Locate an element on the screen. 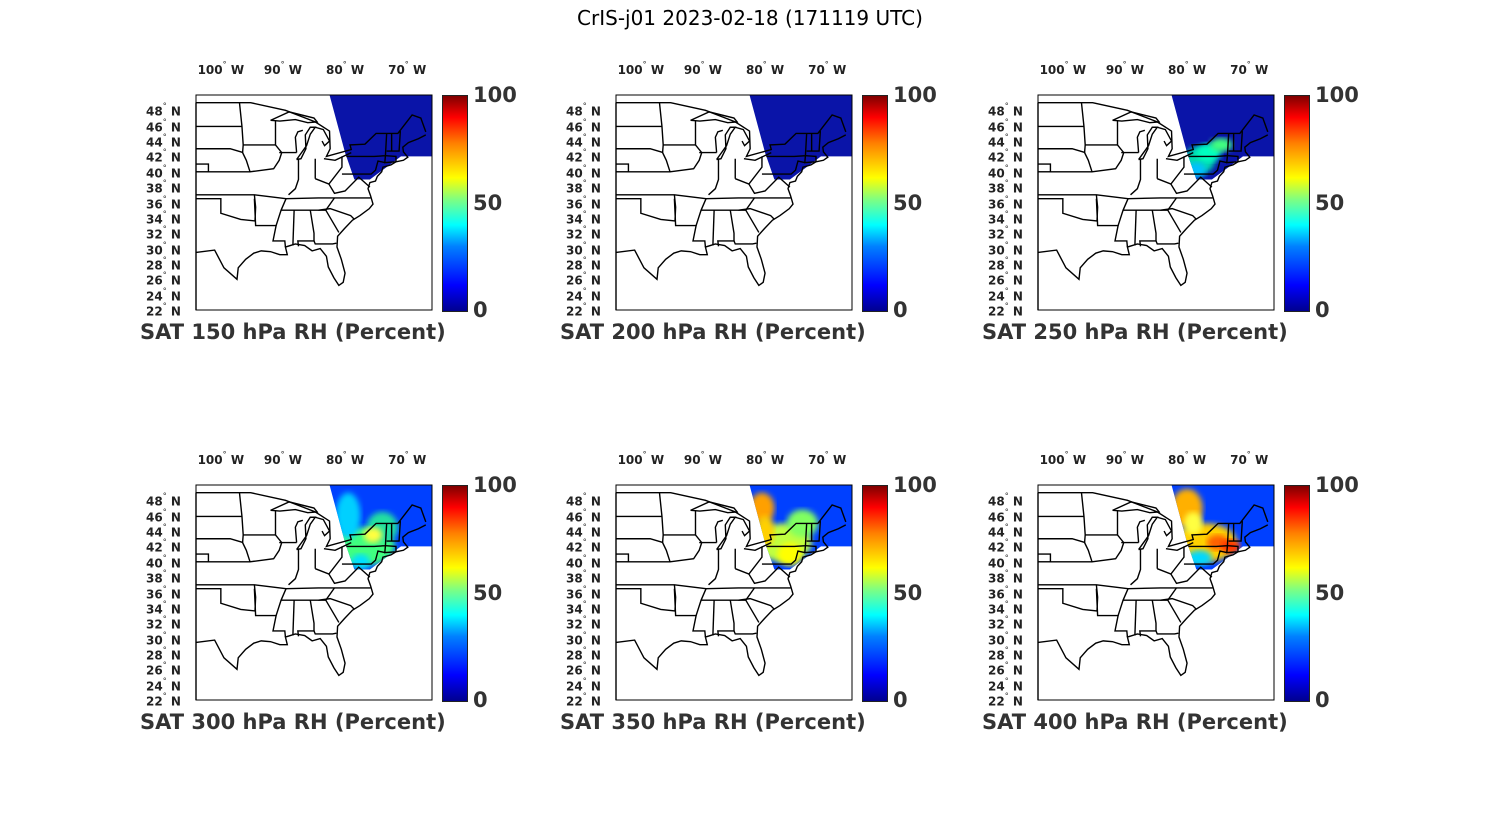 This screenshot has height=825, width=1500. panel-title: SAT 350 hPa RH (Percent) is located at coordinates (713, 722).